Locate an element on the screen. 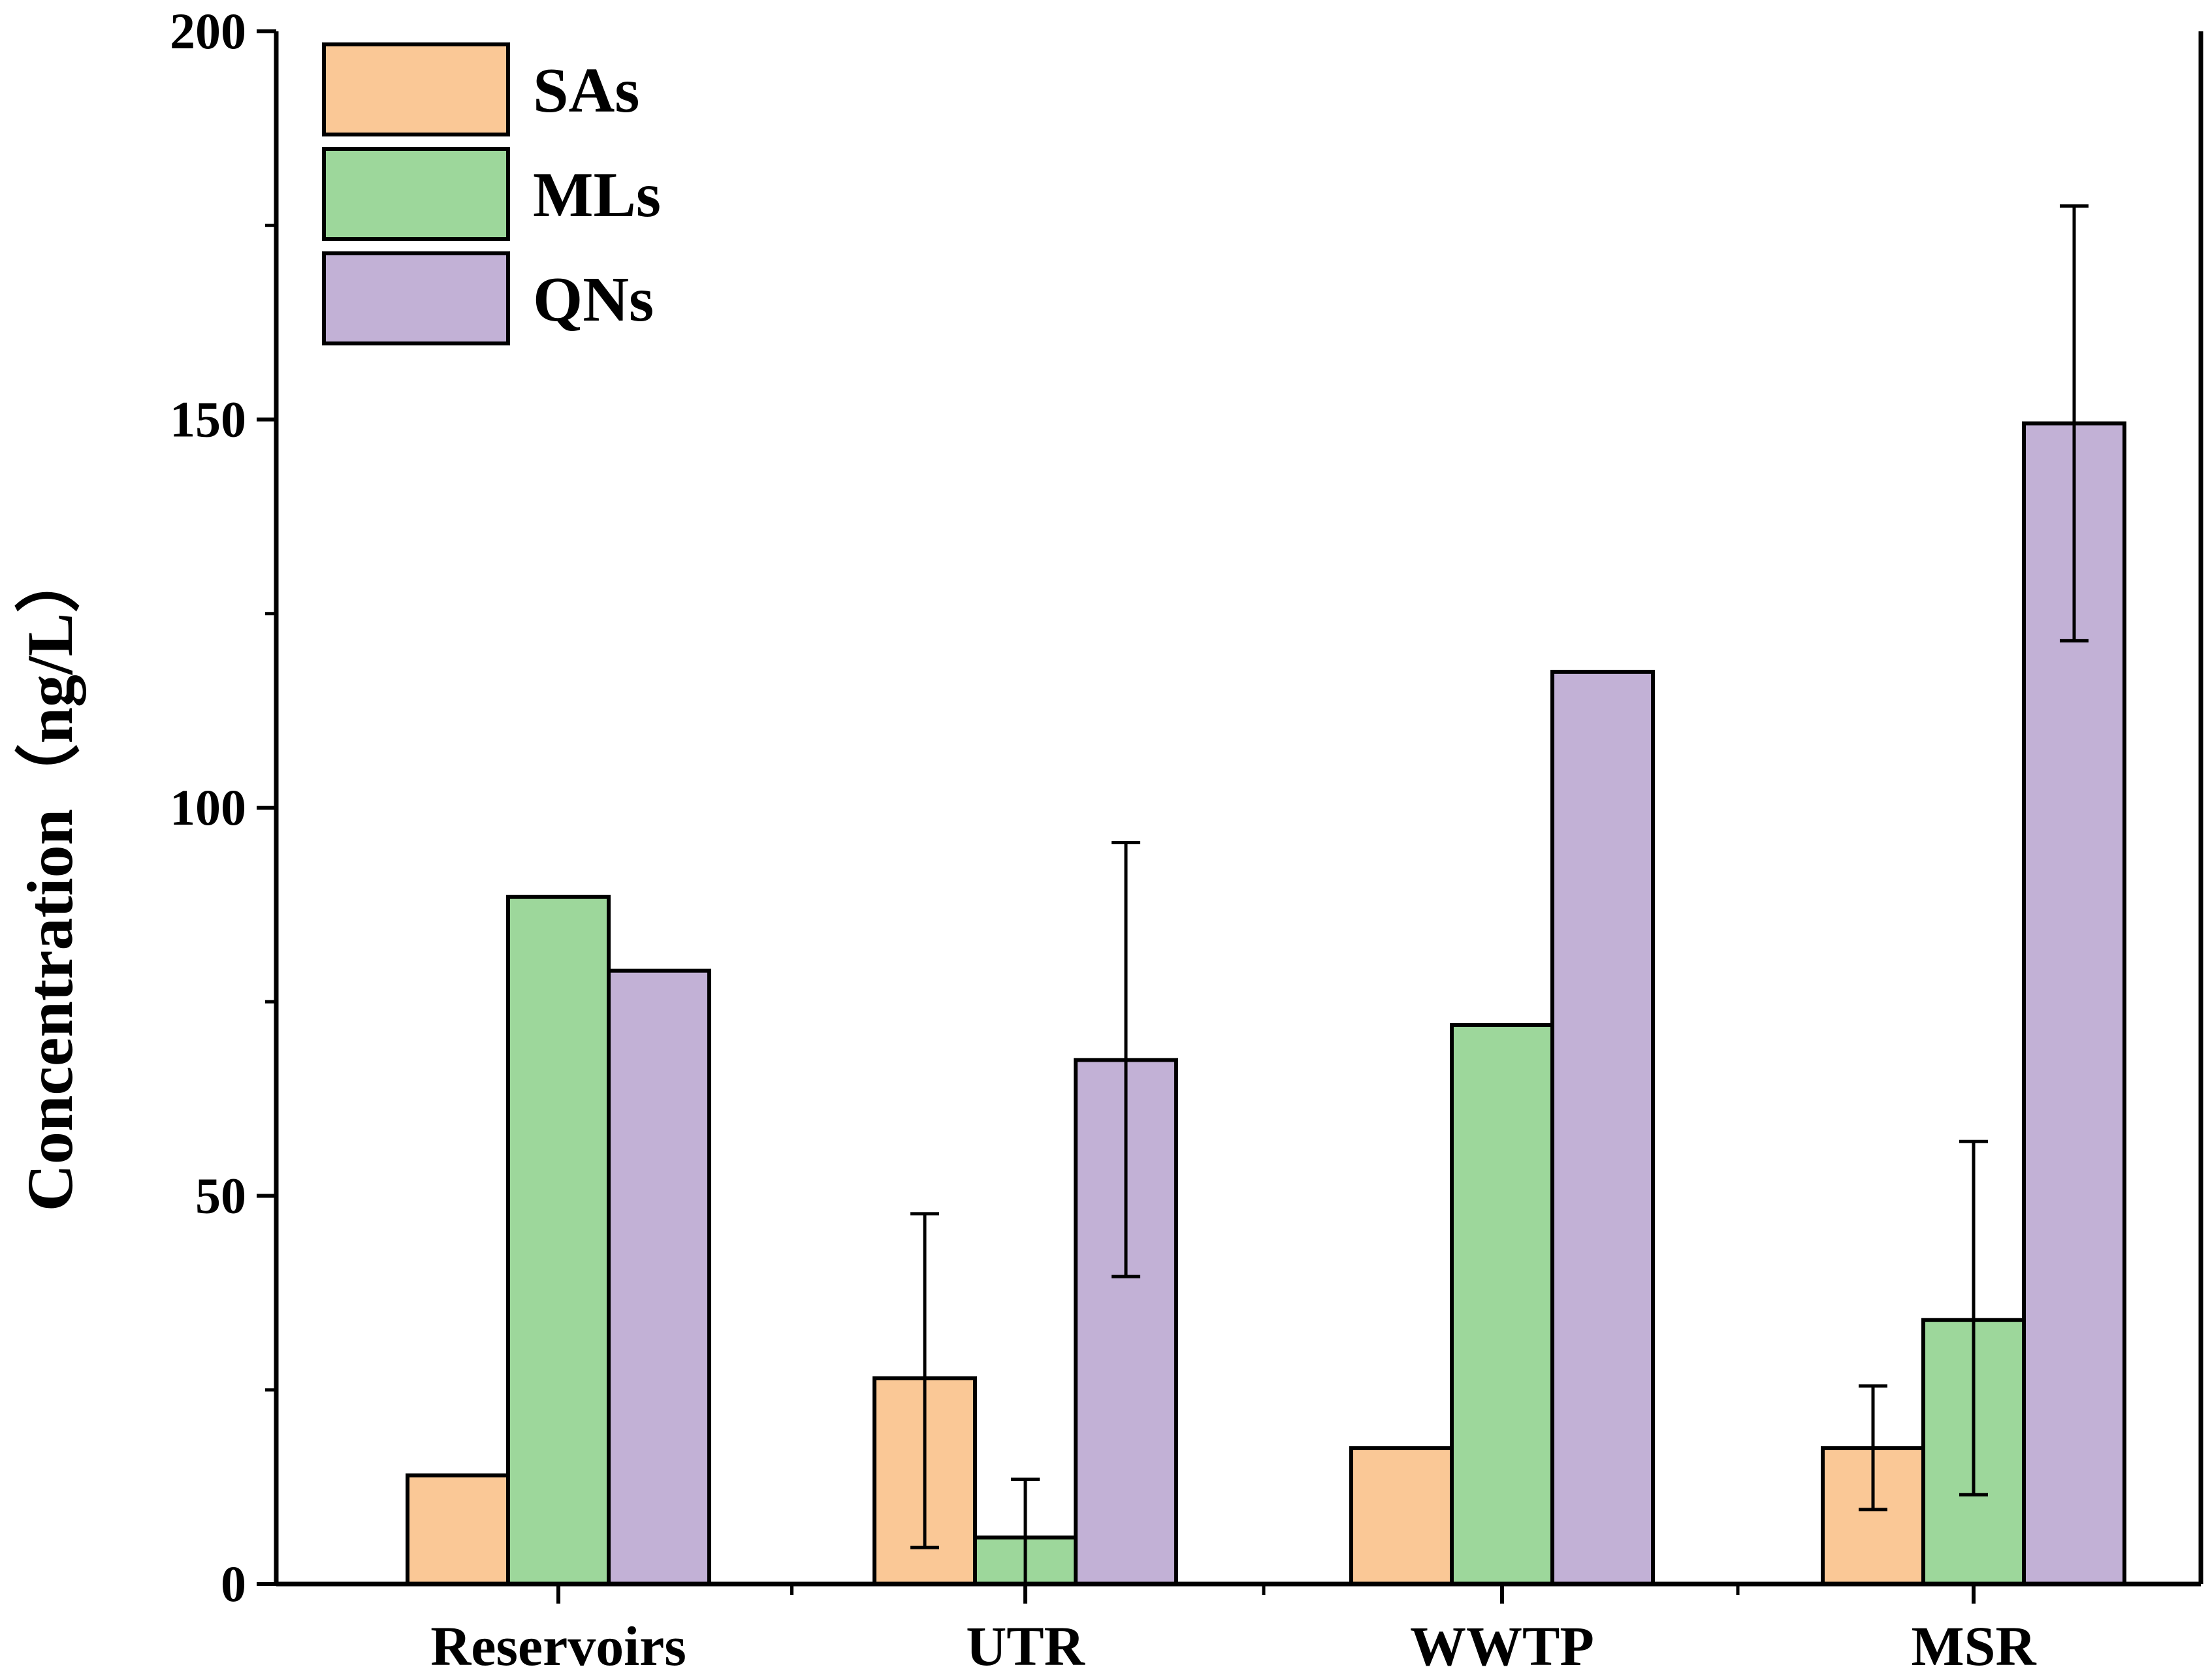 This screenshot has width=2210, height=1680. y-axis-title: Concentration（ng/L） is located at coordinates (50, 880).